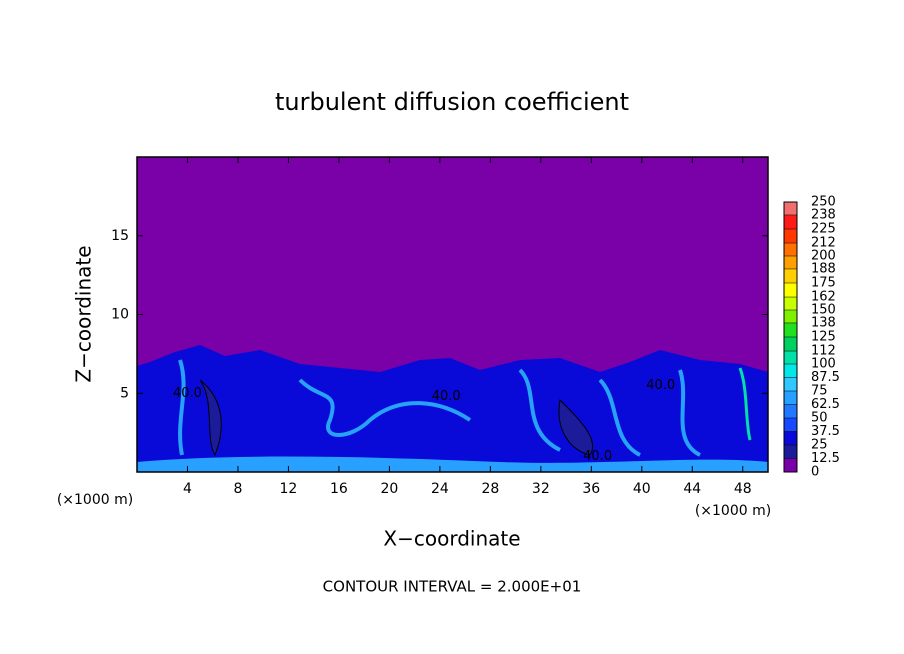 The image size is (904, 654). I want to click on colorbar-label: 75, so click(819, 391).